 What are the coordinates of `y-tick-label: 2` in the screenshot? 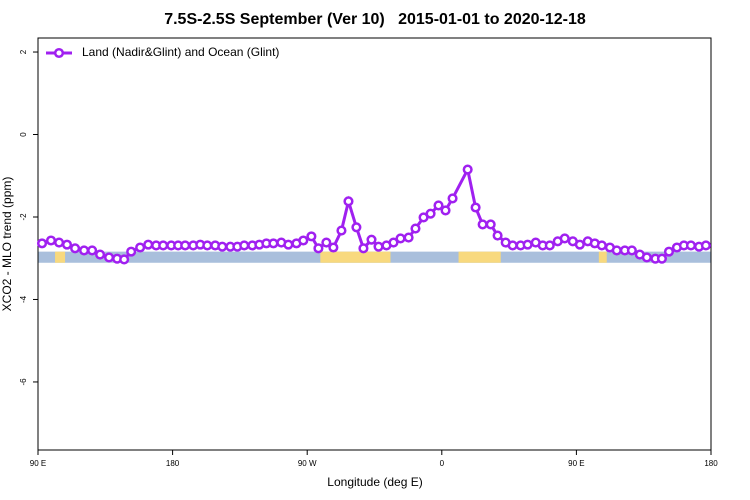 It's located at (23, 51).